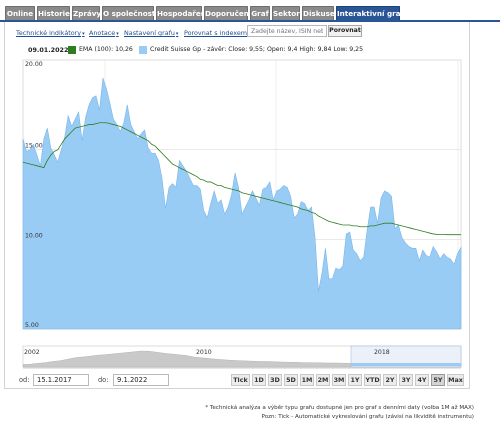  Describe the element at coordinates (250, 21) in the screenshot. I see `tab-underline` at that location.